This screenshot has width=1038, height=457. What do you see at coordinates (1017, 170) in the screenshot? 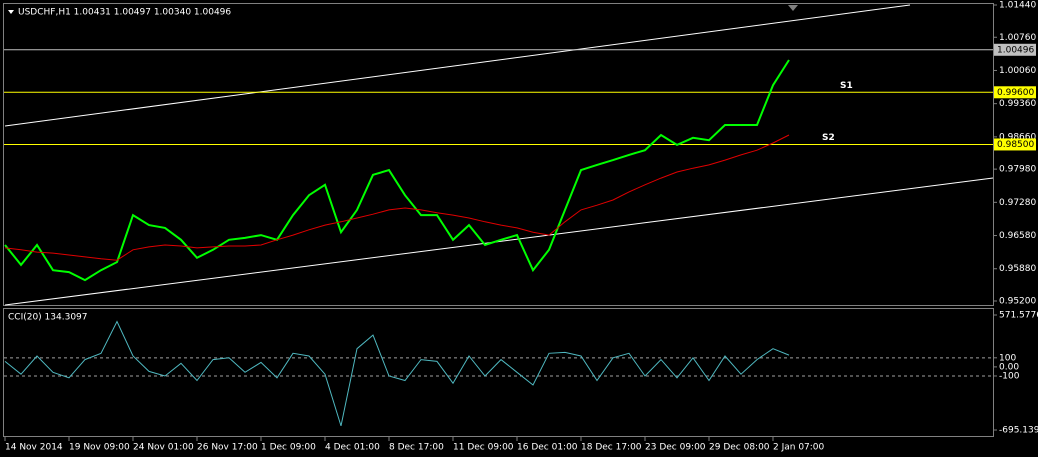
I see `y-tick-label: 0.97980` at bounding box center [1017, 170].